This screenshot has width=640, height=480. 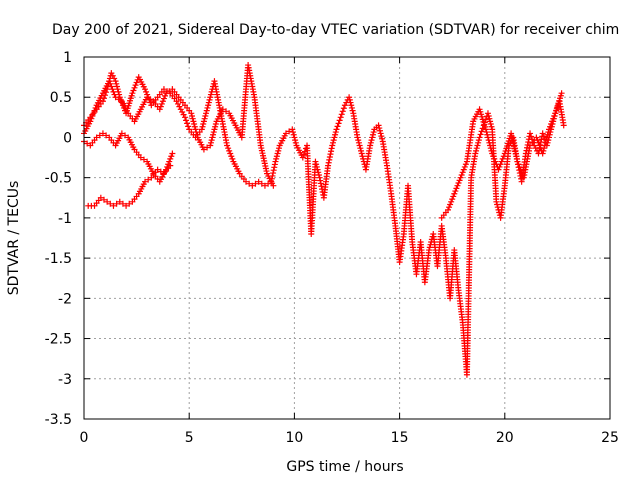 What do you see at coordinates (505, 438) in the screenshot?
I see `x-tick-label: 20` at bounding box center [505, 438].